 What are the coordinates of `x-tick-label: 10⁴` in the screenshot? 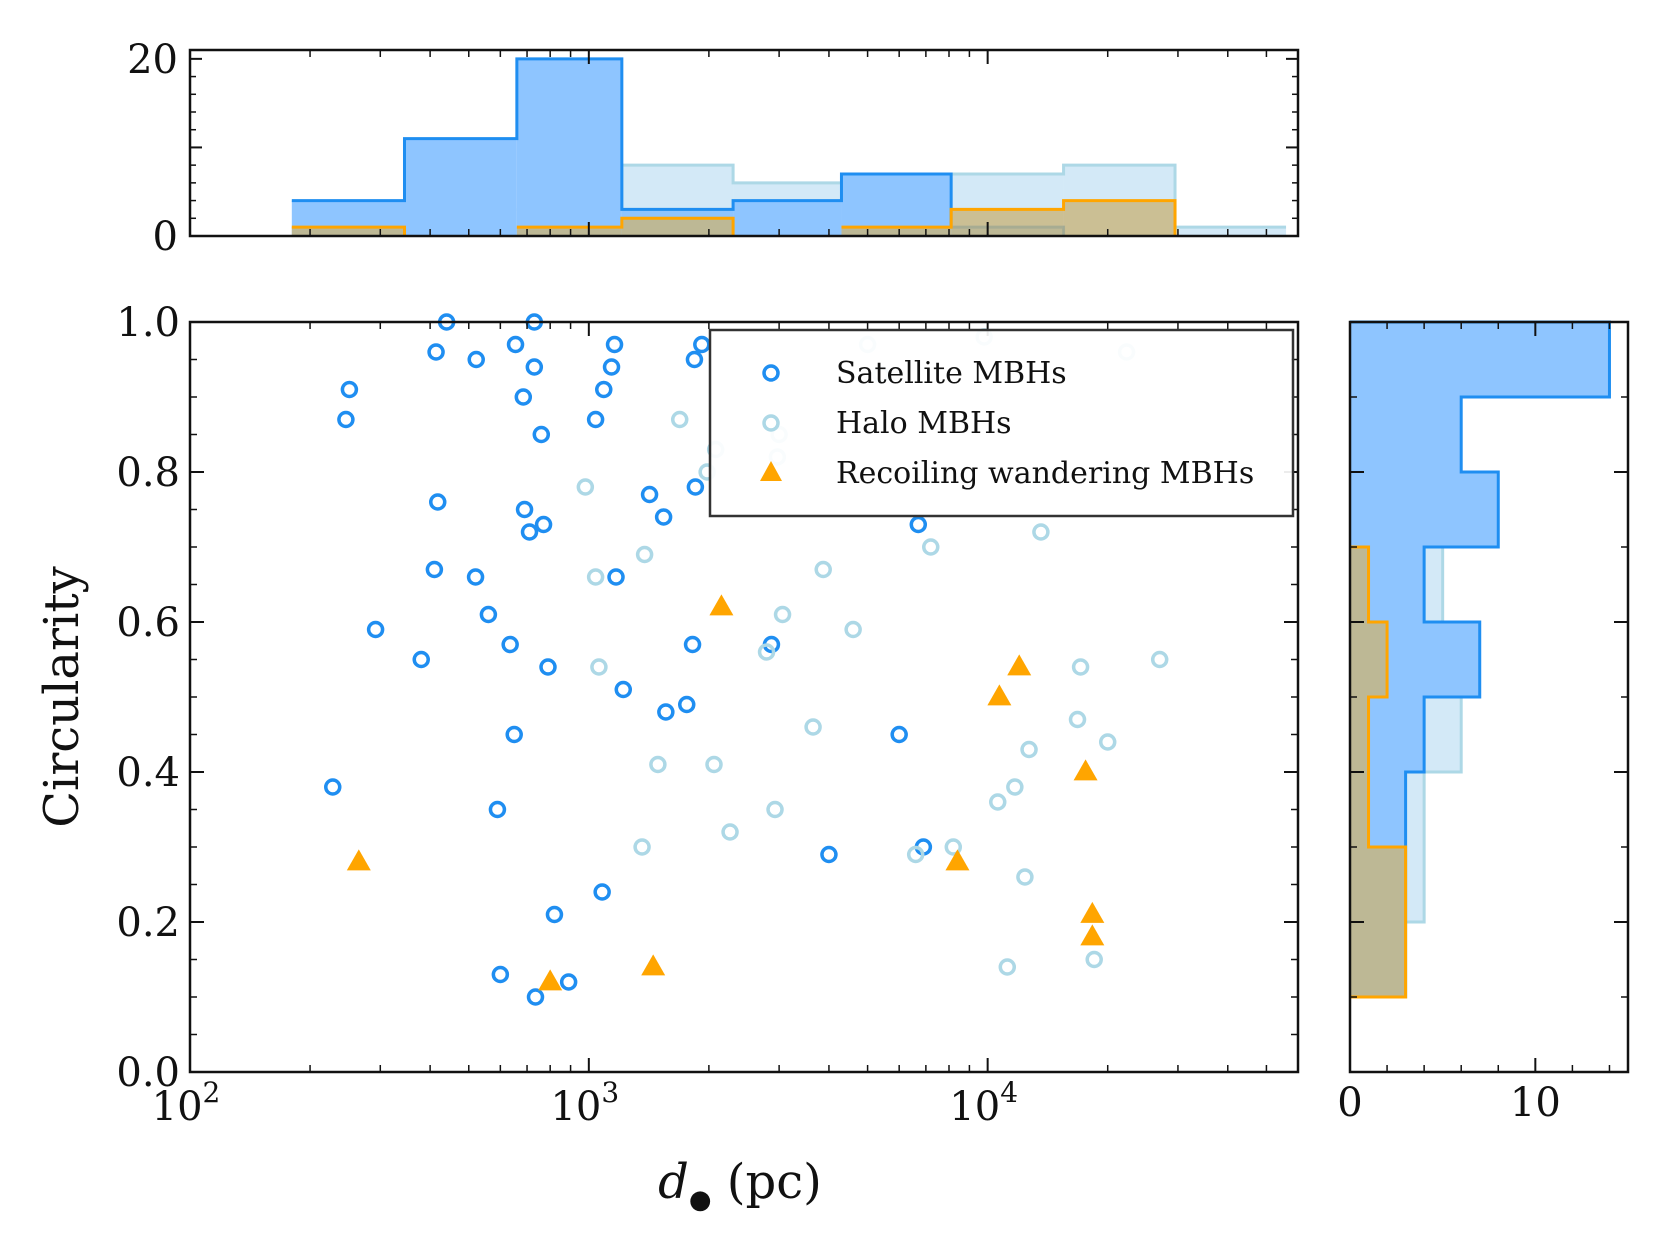 It's located at (983, 1103).